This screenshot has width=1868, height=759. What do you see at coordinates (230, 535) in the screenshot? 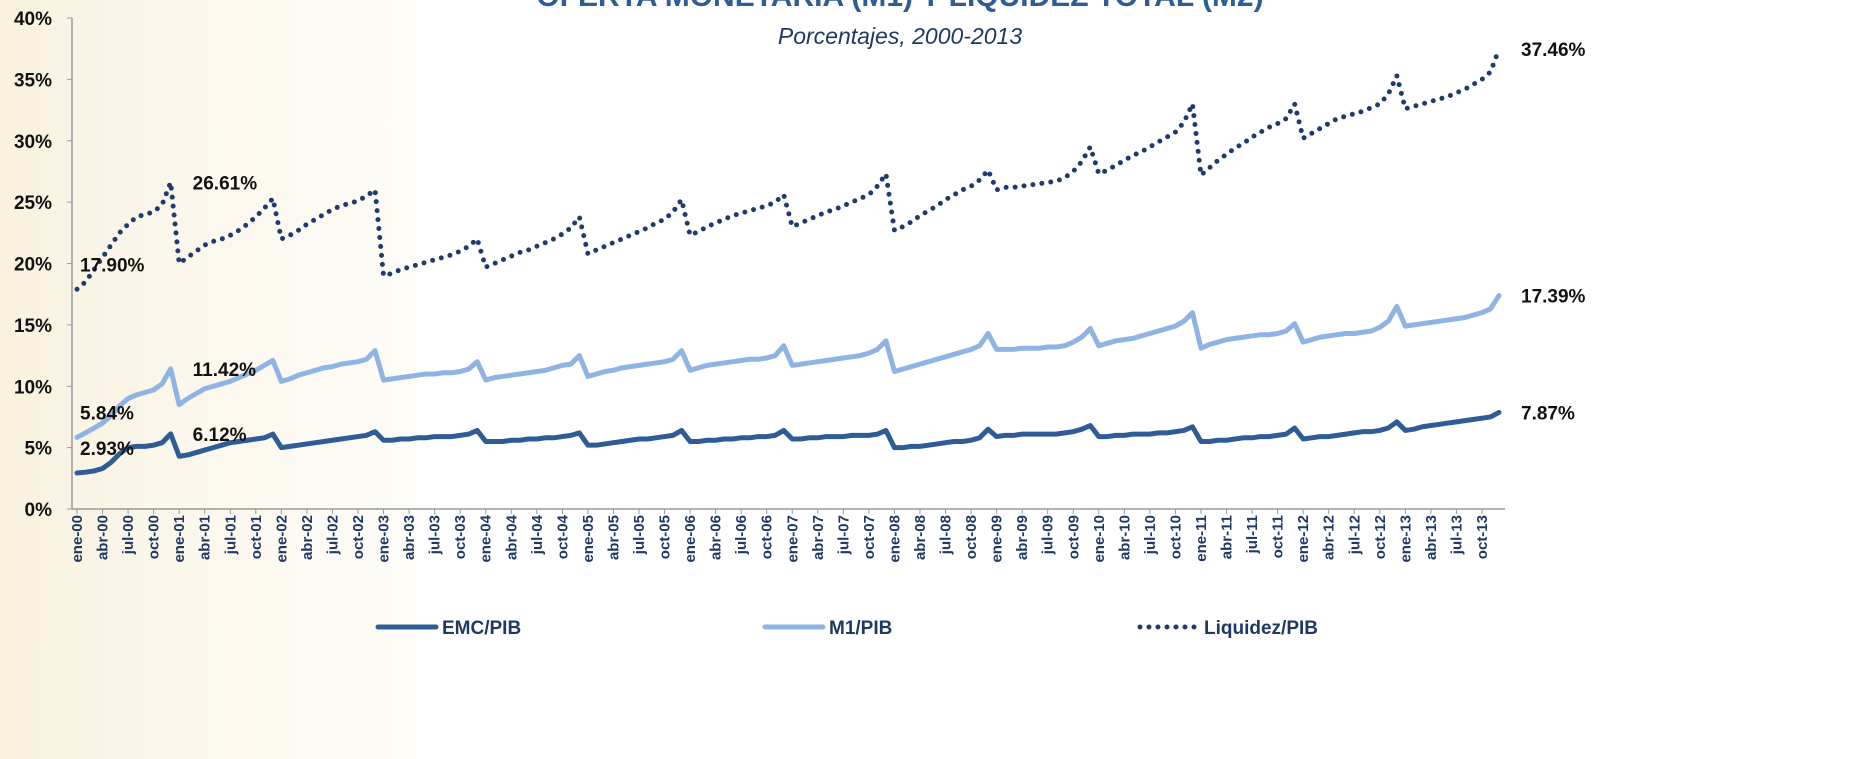
I see `x-tick-label: jul-01` at bounding box center [230, 535].